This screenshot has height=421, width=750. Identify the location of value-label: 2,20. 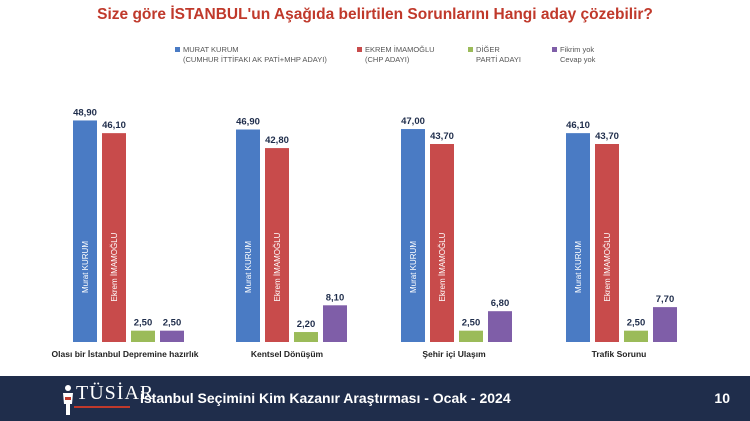
(306, 324).